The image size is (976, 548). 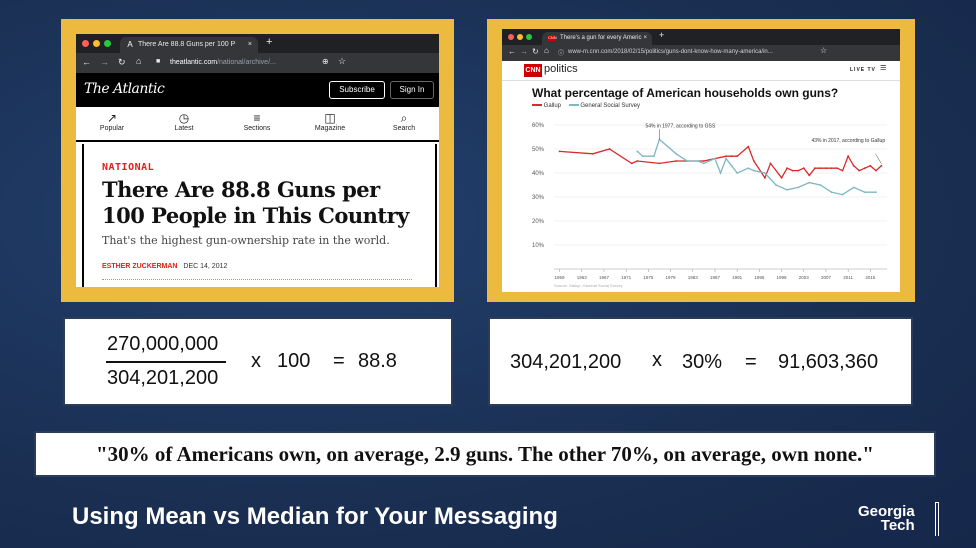 I want to click on chart-legend: Gallup General Social Survey, so click(x=586, y=106).